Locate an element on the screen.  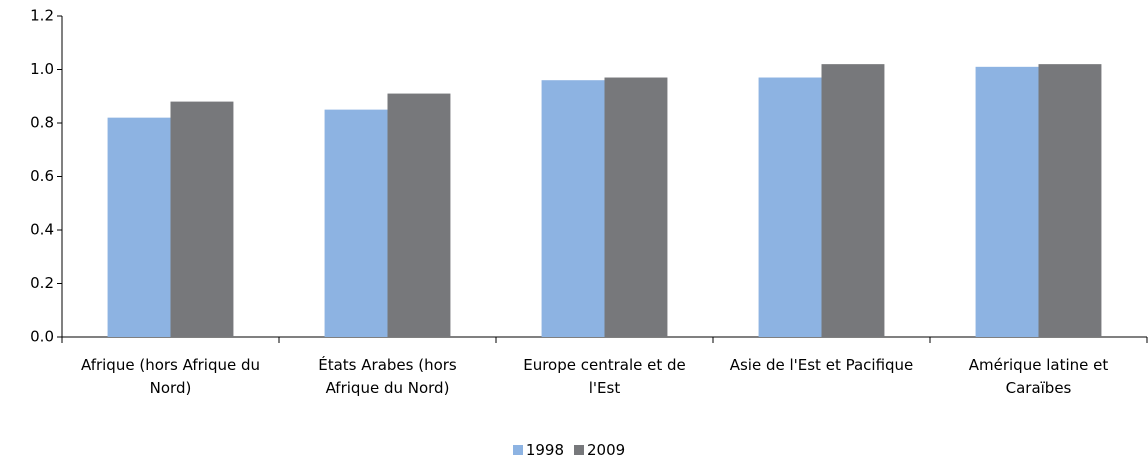
legend: 1998 2009 is located at coordinates (574, 450).